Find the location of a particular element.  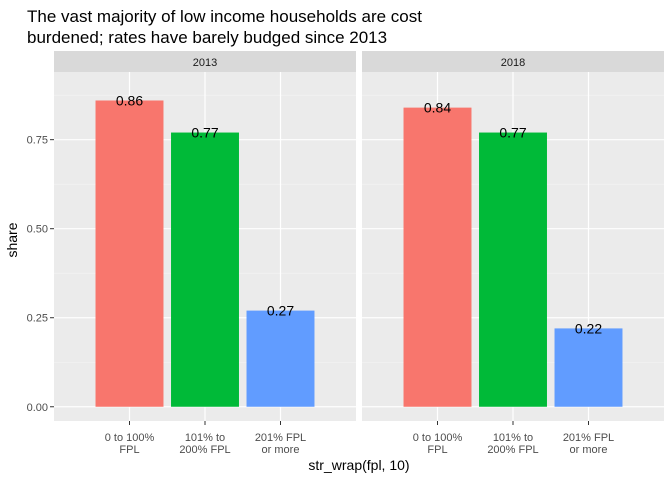

bar-value-label: 0.86 is located at coordinates (129, 100).